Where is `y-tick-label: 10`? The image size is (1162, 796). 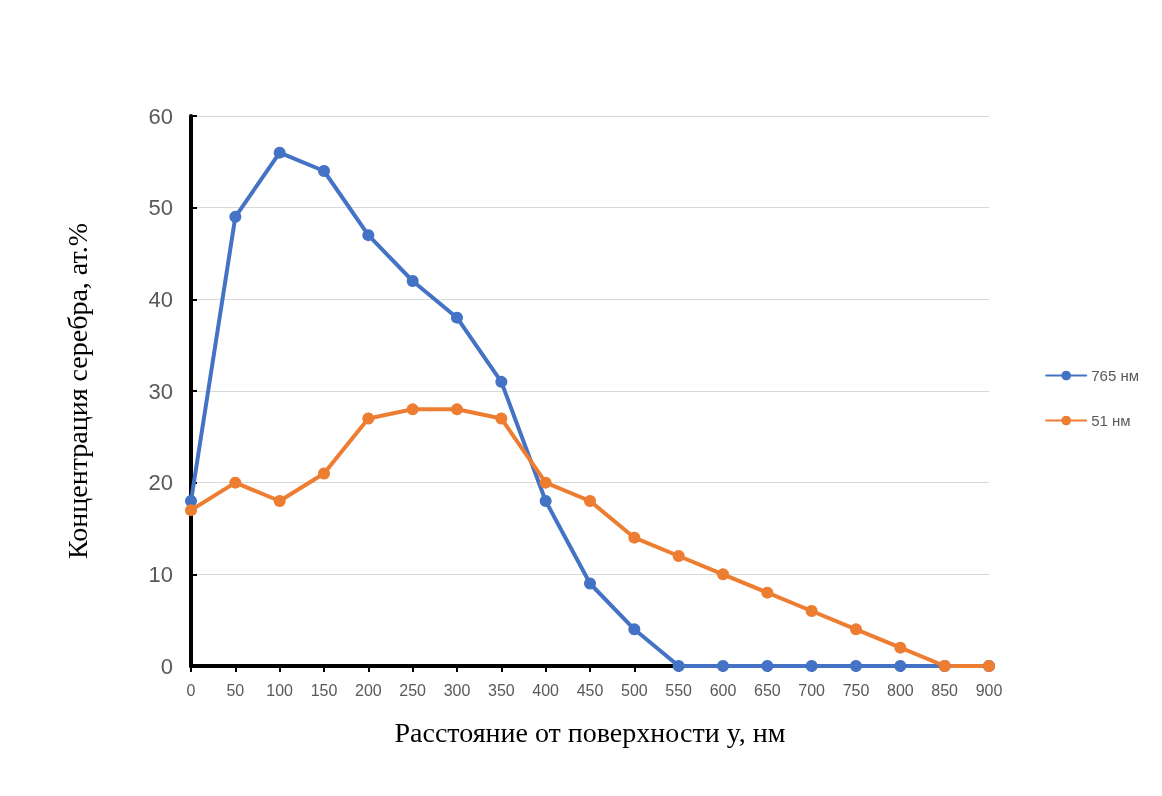
y-tick-label: 10 is located at coordinates (160, 574).